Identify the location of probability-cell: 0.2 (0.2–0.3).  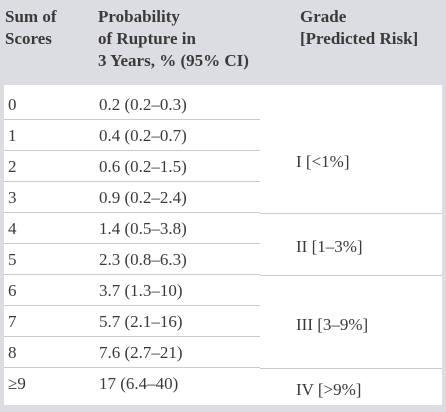
(143, 104).